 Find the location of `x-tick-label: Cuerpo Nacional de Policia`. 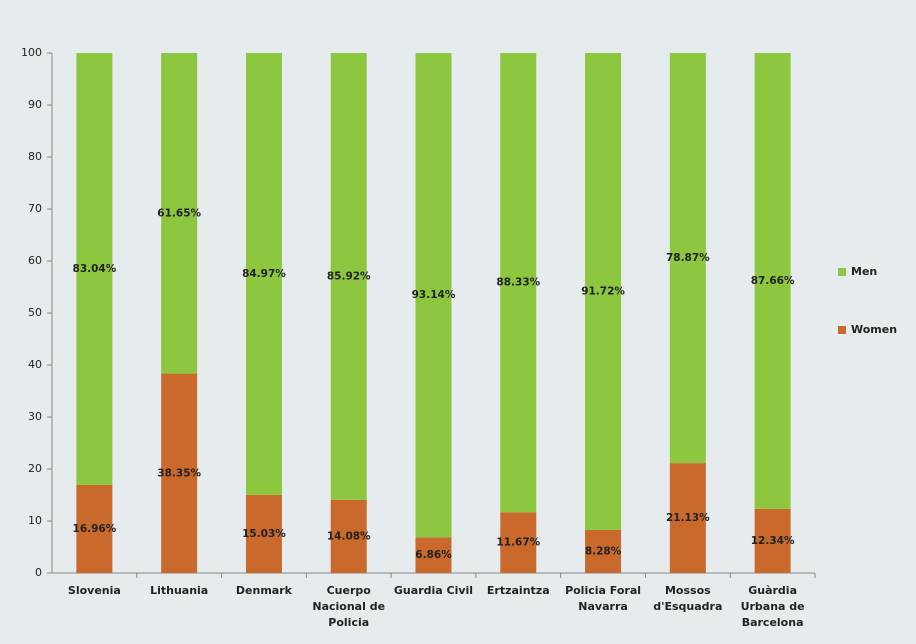

x-tick-label: Cuerpo Nacional de Policia is located at coordinates (349, 606).